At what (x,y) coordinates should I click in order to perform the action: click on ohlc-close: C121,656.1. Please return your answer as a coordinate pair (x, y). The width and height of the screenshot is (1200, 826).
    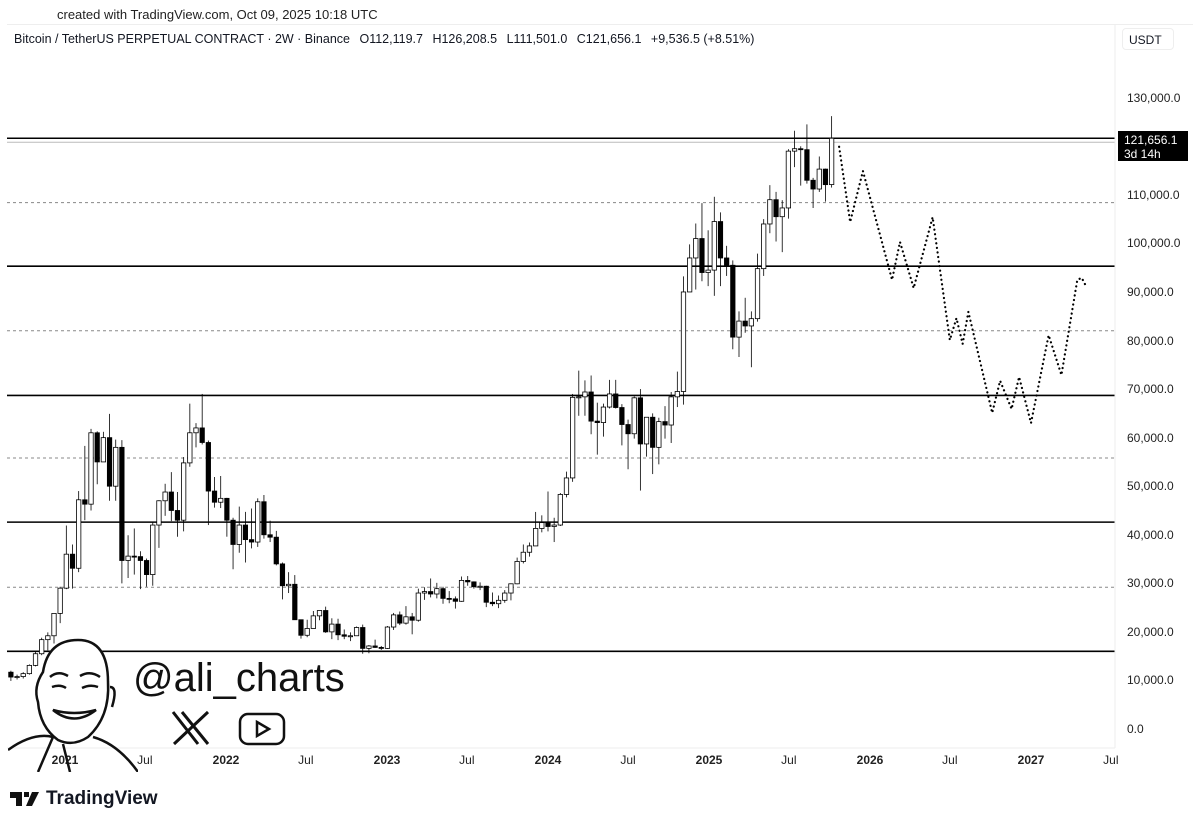
    Looking at the image, I should click on (609, 39).